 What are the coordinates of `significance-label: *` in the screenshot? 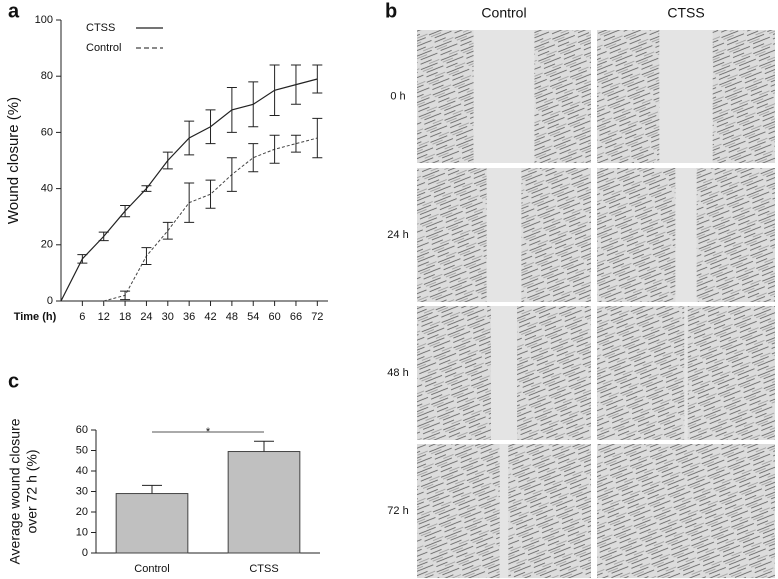 It's located at (208, 432).